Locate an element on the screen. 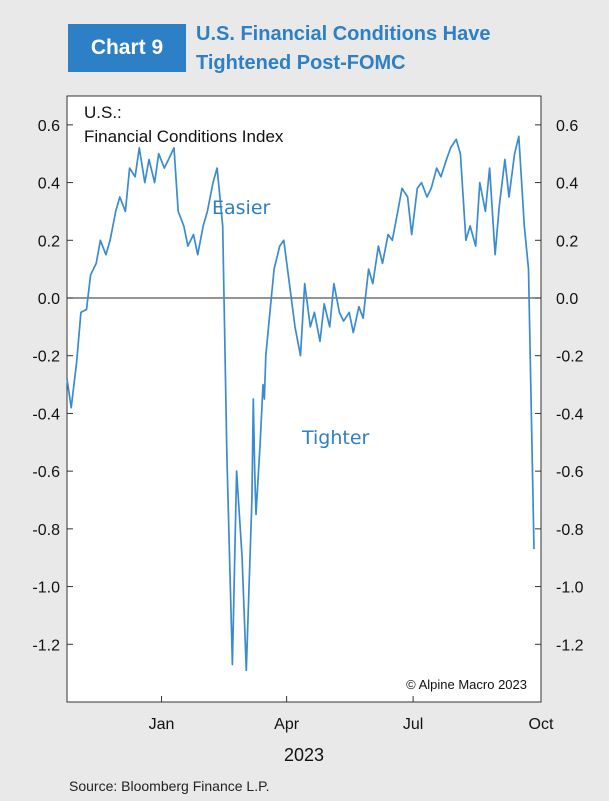  y-tick-label-right: -0.8 is located at coordinates (570, 530).